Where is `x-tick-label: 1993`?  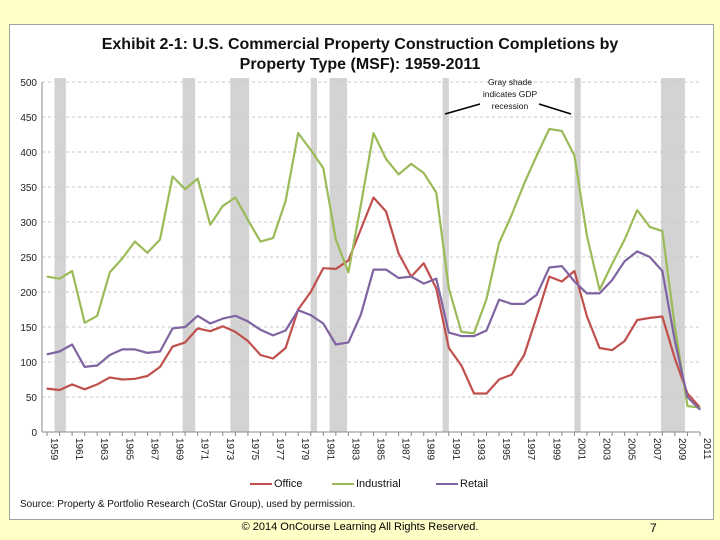
x-tick-label: 1993 is located at coordinates (480, 449).